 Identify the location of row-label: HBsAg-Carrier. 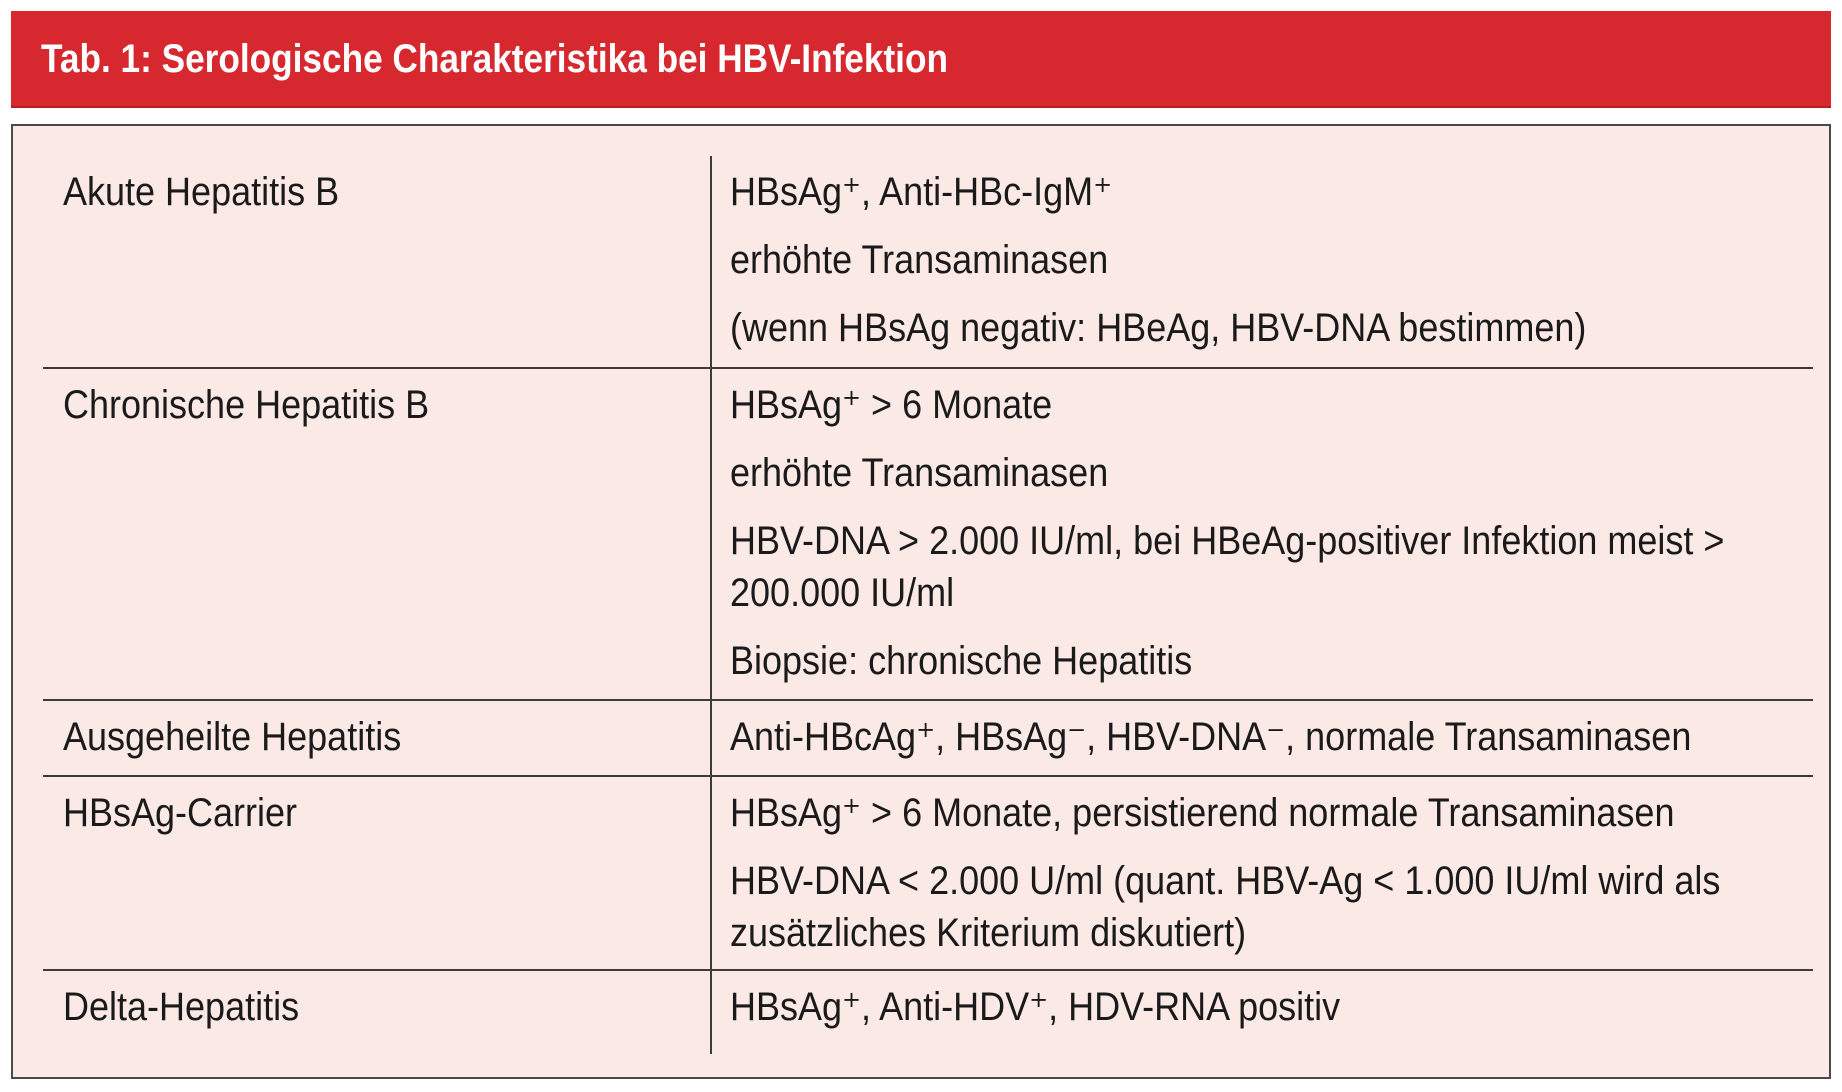
(180, 813).